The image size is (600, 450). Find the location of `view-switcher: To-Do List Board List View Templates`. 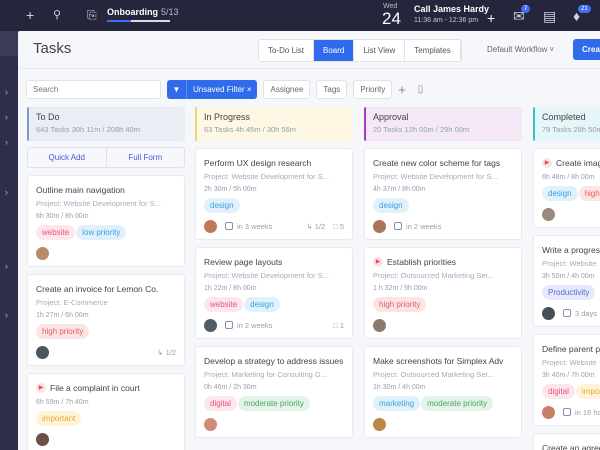

view-switcher: To-Do List Board List View Templates is located at coordinates (360, 50).